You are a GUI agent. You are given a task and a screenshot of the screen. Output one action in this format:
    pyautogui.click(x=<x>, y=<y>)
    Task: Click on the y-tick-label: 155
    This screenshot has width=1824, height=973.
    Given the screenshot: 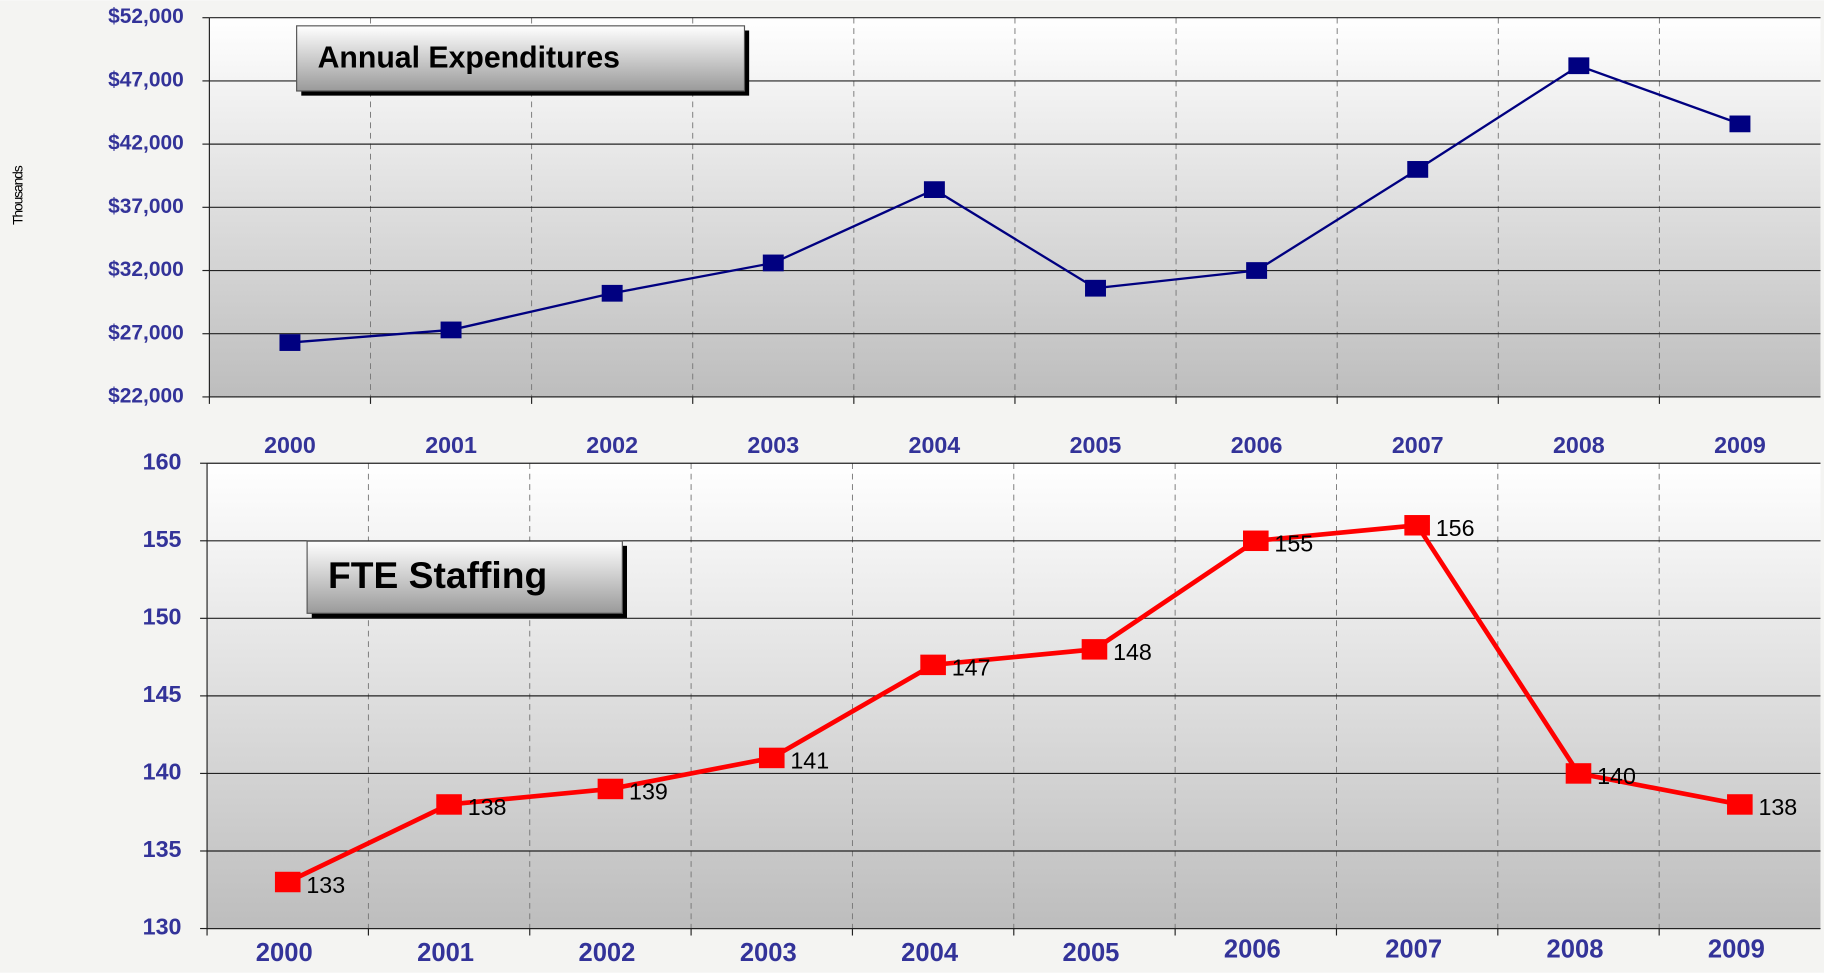 What is the action you would take?
    pyautogui.click(x=162, y=539)
    